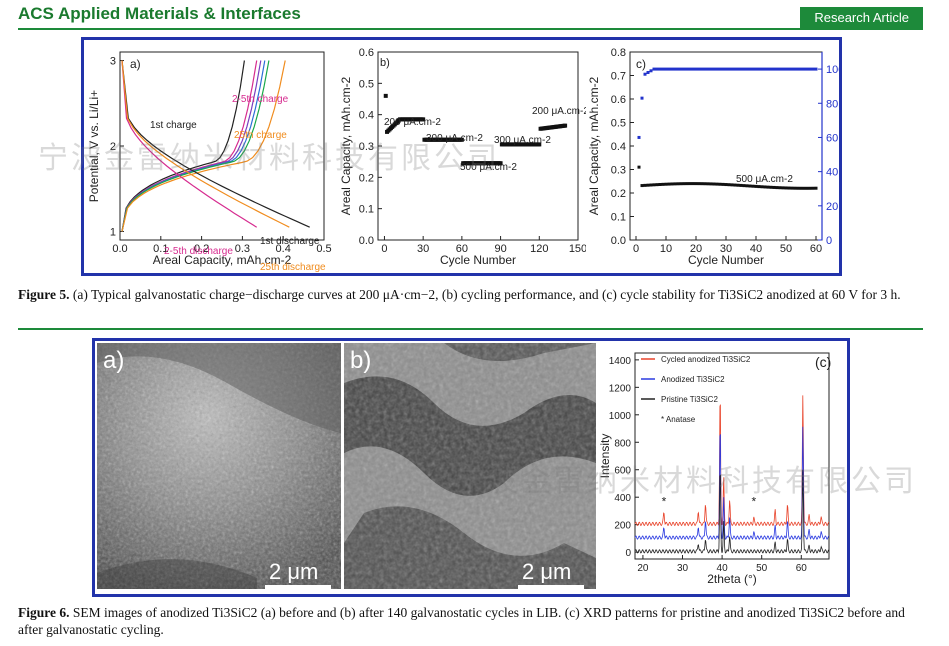 The image size is (949, 646). Describe the element at coordinates (470, 29) in the screenshot. I see `header-rule` at that location.